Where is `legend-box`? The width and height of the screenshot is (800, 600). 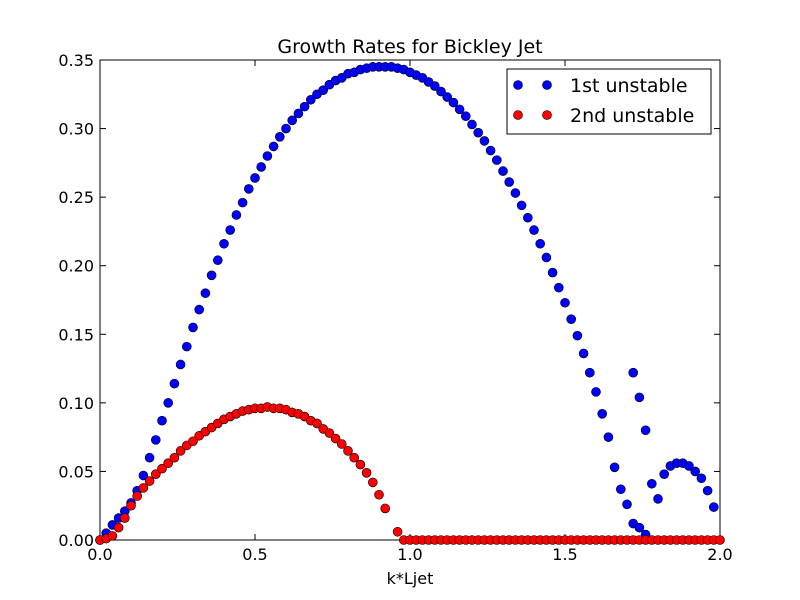
legend-box is located at coordinates (609, 101).